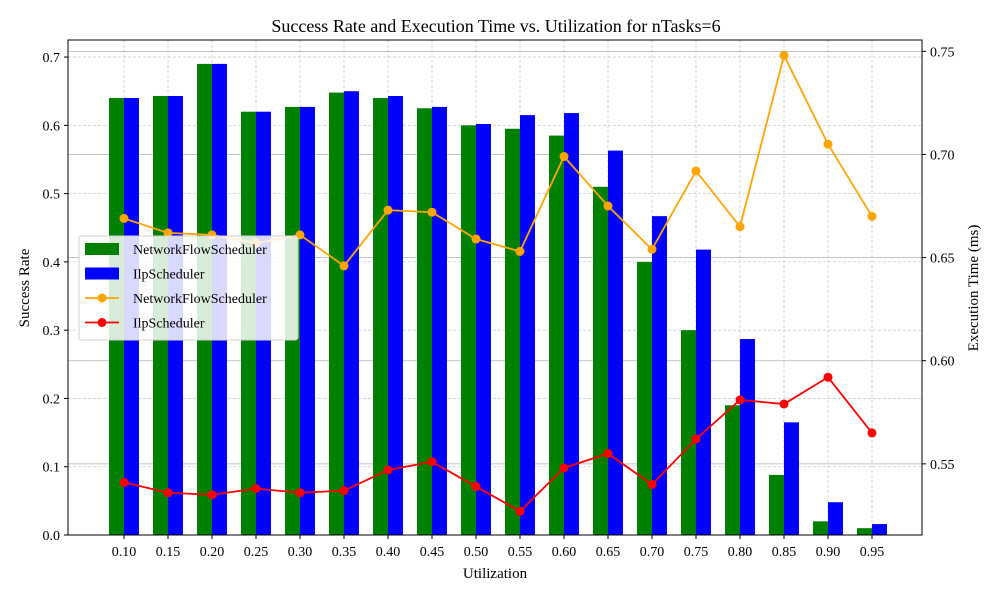 This screenshot has width=1000, height=600. I want to click on x-tick-label: 0.70, so click(652, 552).